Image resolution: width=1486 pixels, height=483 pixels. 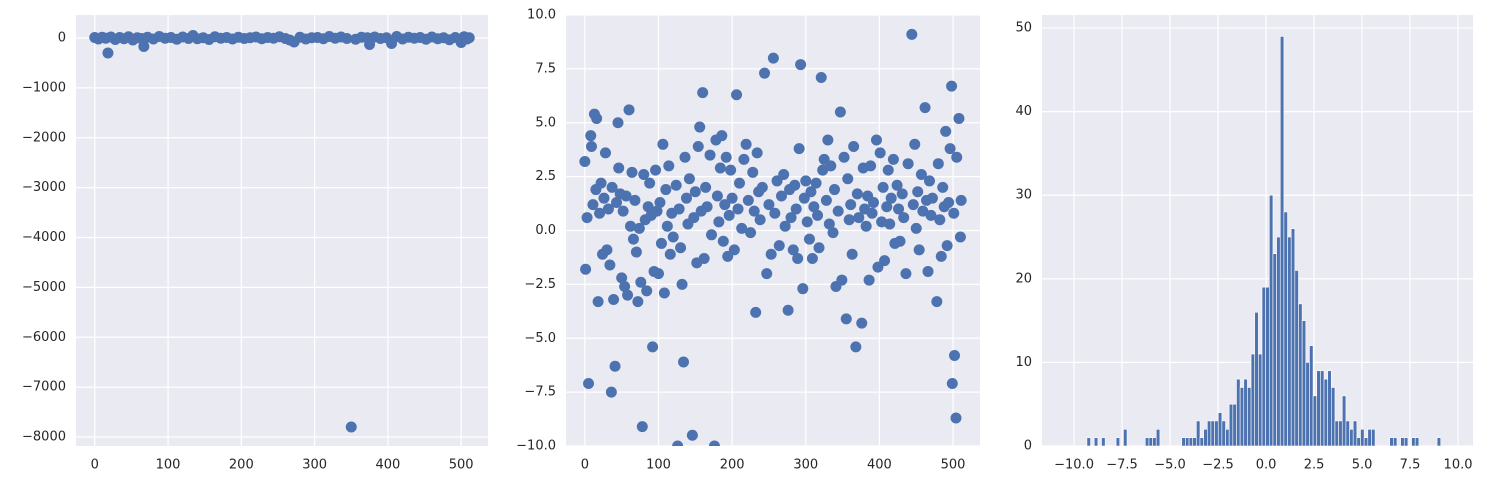 I want to click on y-tick-label: −8000, so click(x=44, y=437).